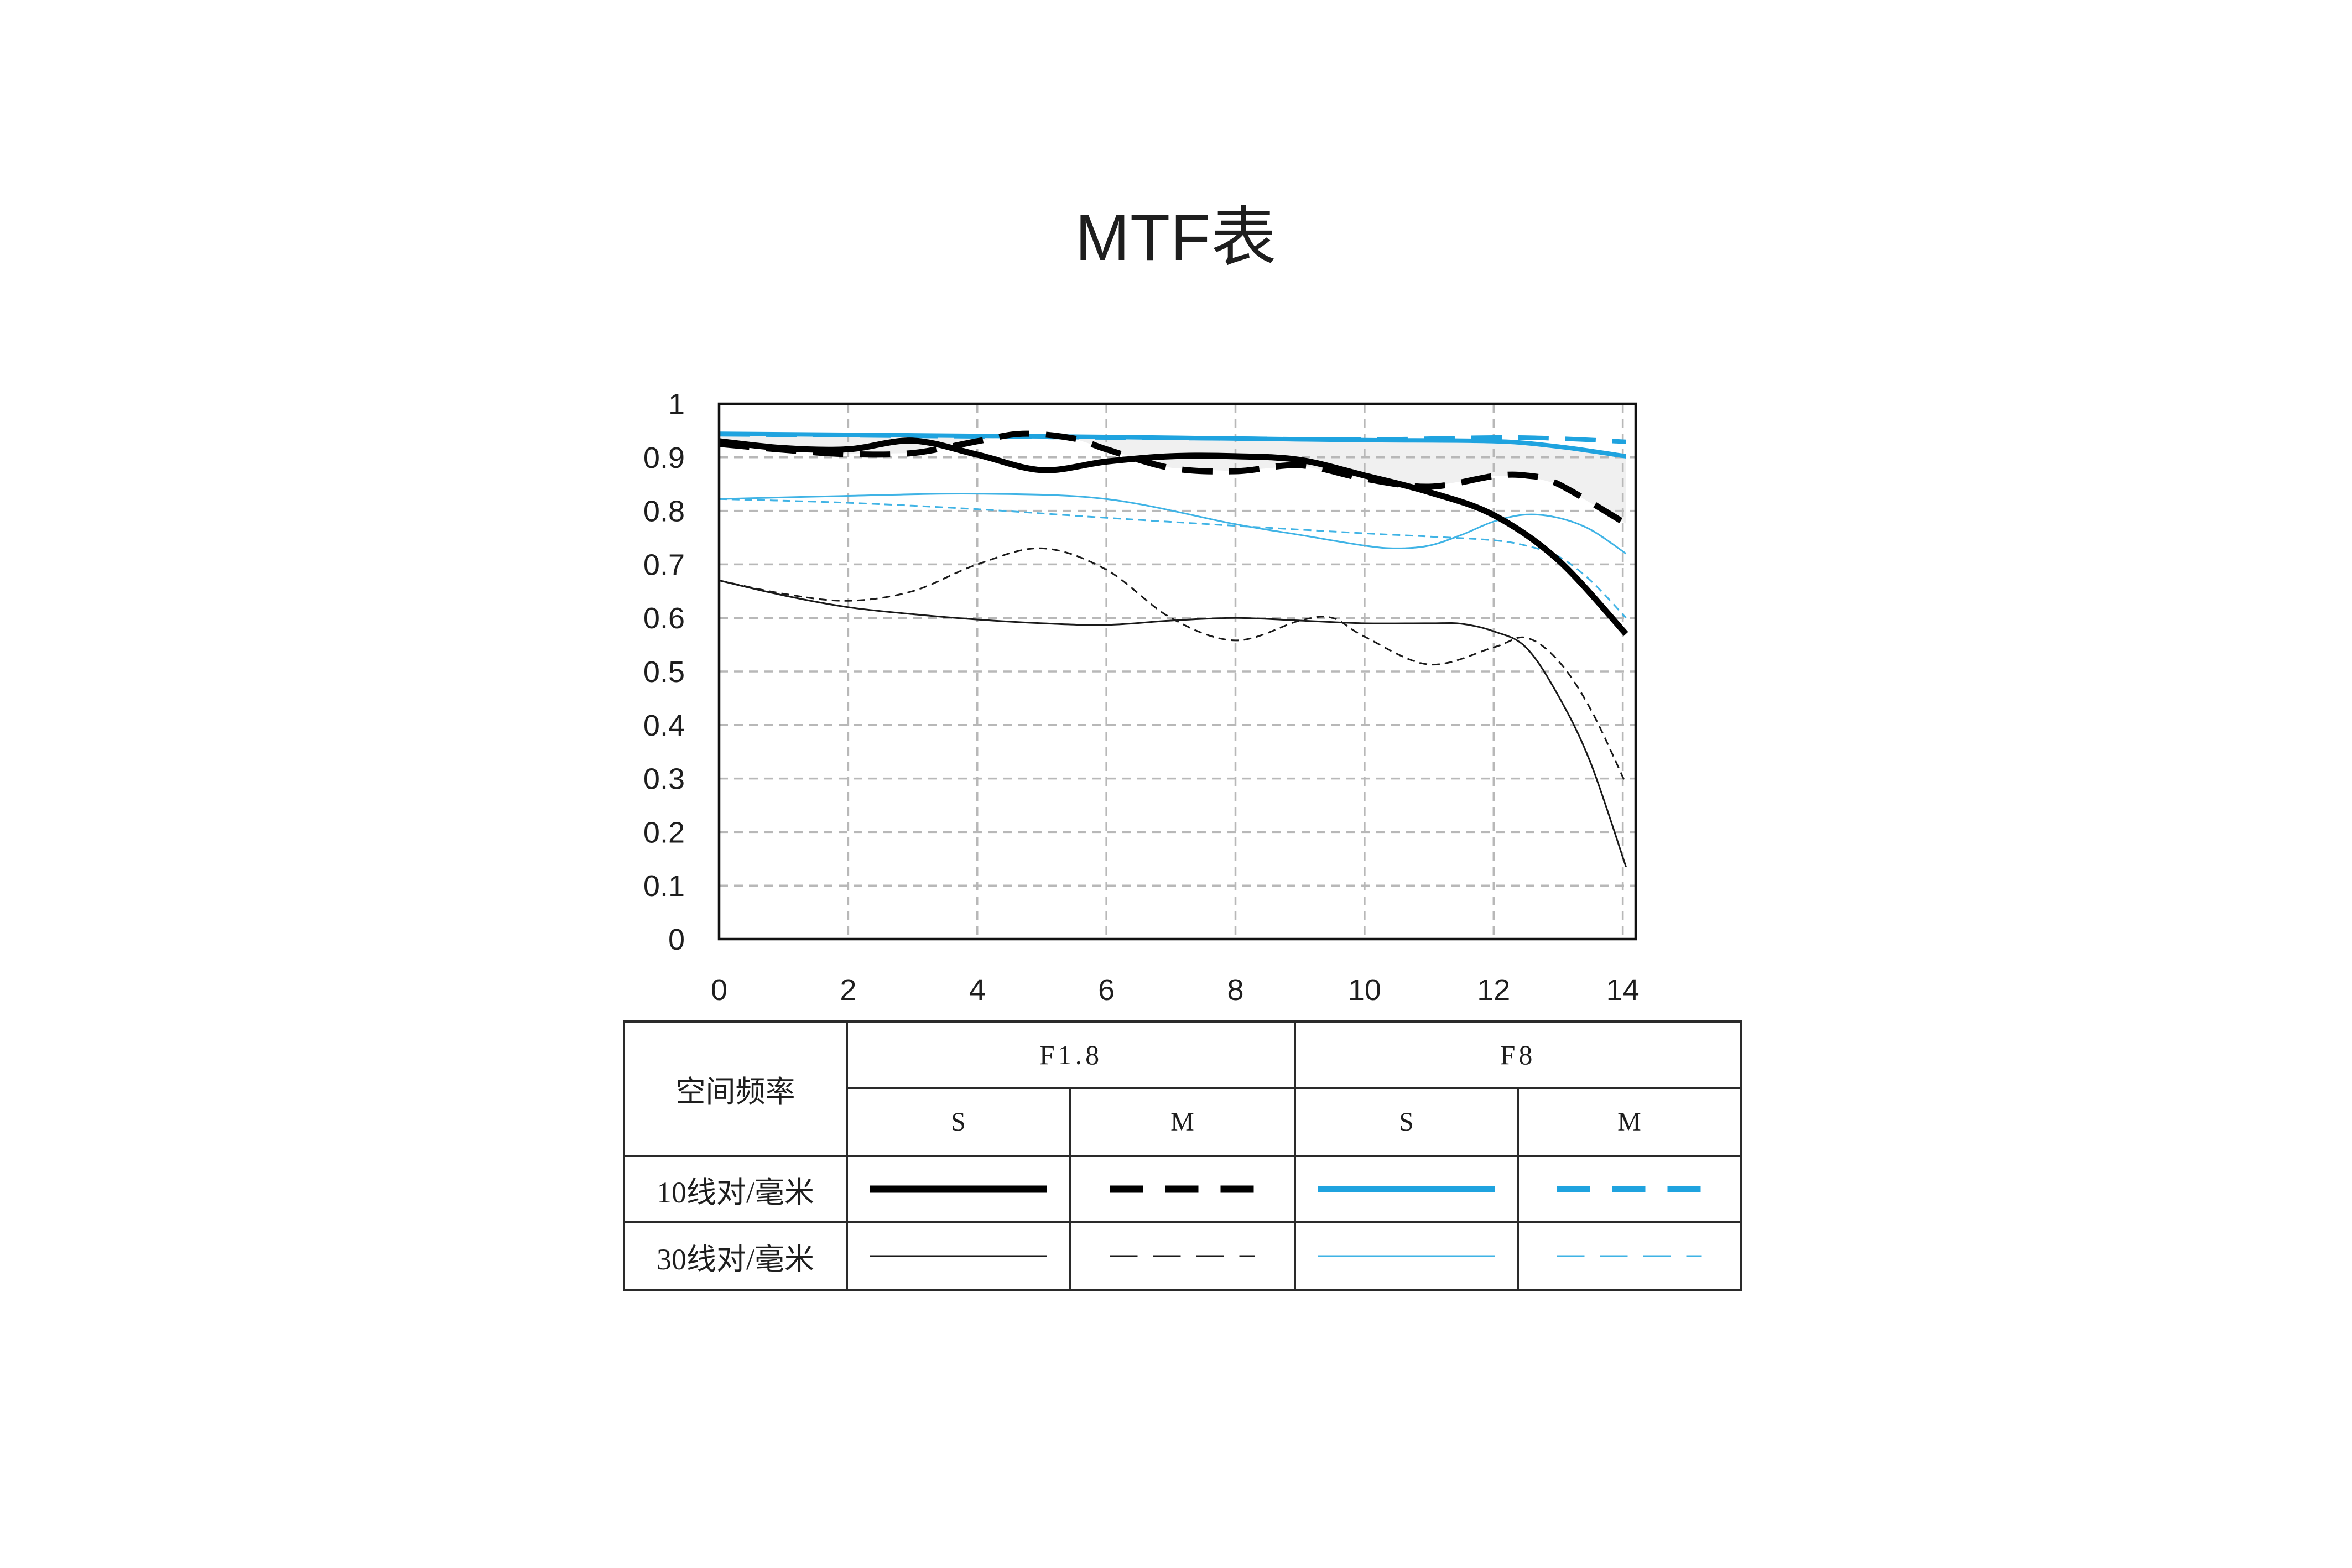  I want to click on series-lines, so click(1173, 648).